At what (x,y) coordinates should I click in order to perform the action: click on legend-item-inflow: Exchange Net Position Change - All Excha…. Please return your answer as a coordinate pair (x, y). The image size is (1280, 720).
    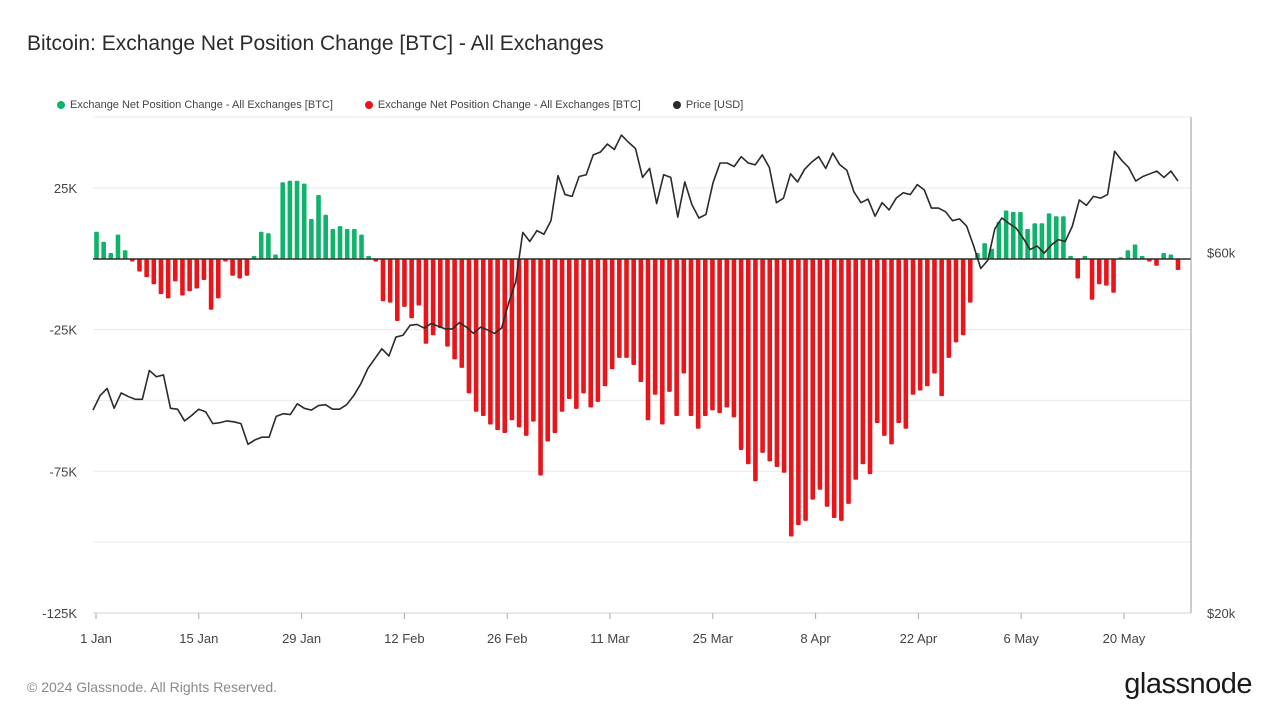
    Looking at the image, I should click on (195, 105).